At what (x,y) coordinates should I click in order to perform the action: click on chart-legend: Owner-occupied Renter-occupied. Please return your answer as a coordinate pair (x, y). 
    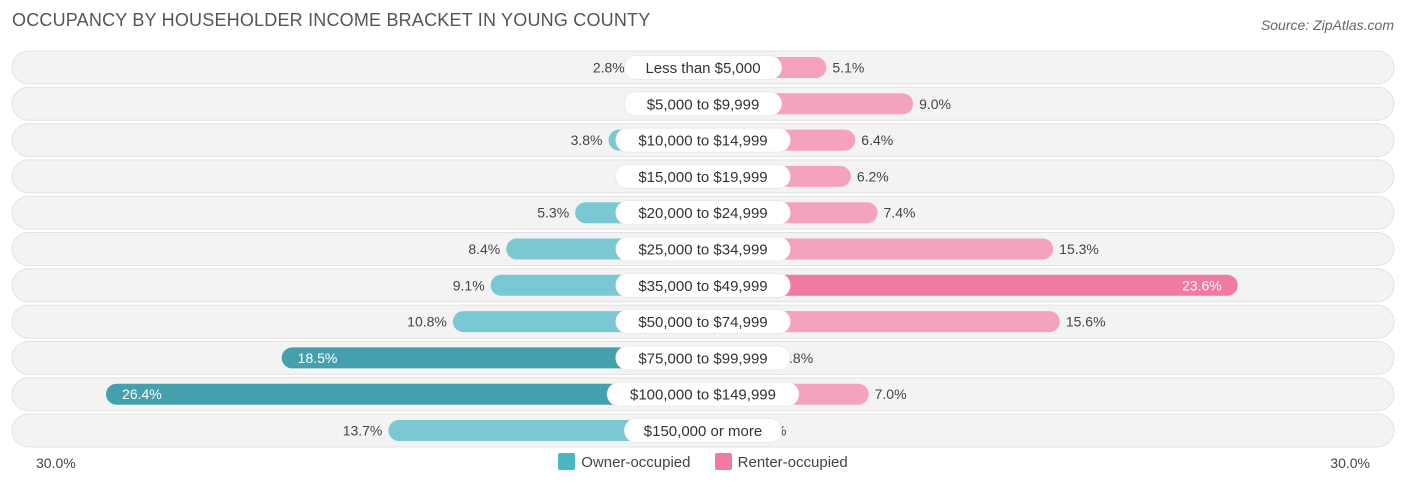
    Looking at the image, I should click on (703, 462).